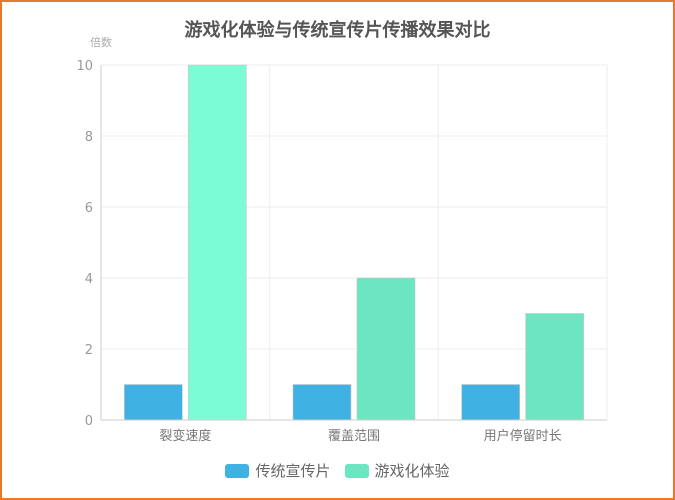 This screenshot has width=675, height=500. I want to click on y-tick-label: 2, so click(89, 350).